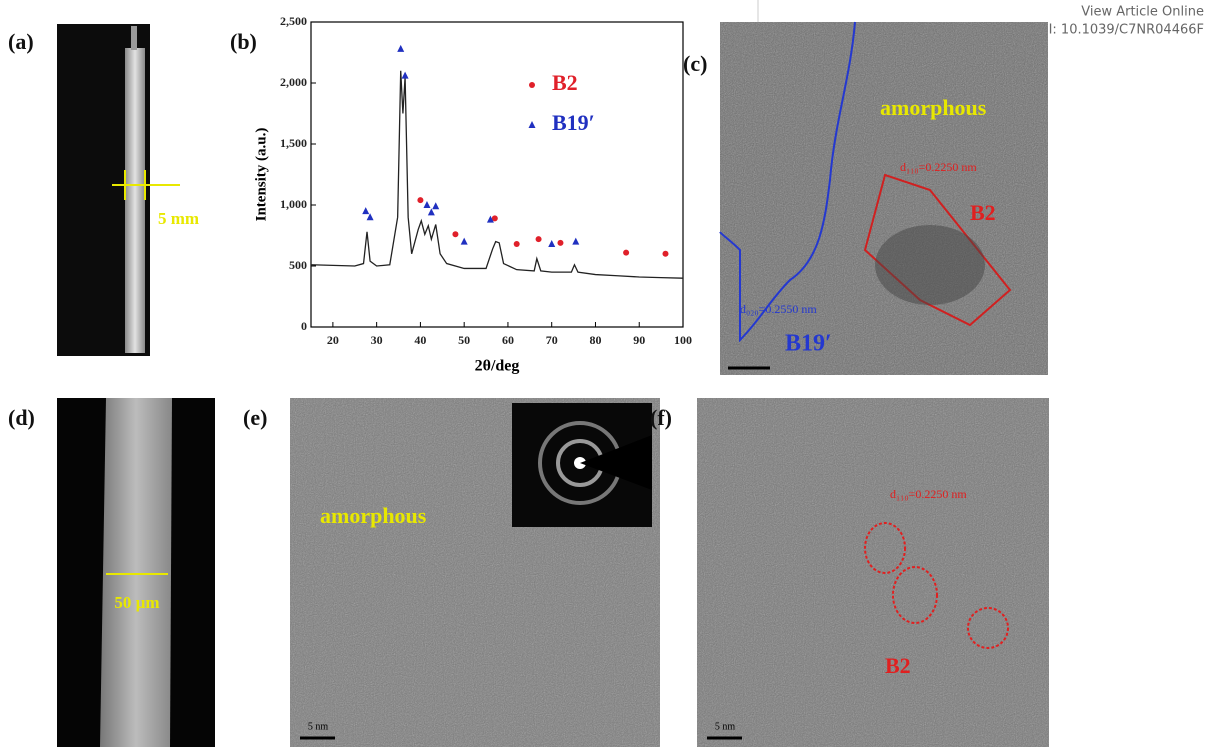 The height and width of the screenshot is (752, 1208). Describe the element at coordinates (21, 417) in the screenshot. I see `panel-label: (d)` at that location.